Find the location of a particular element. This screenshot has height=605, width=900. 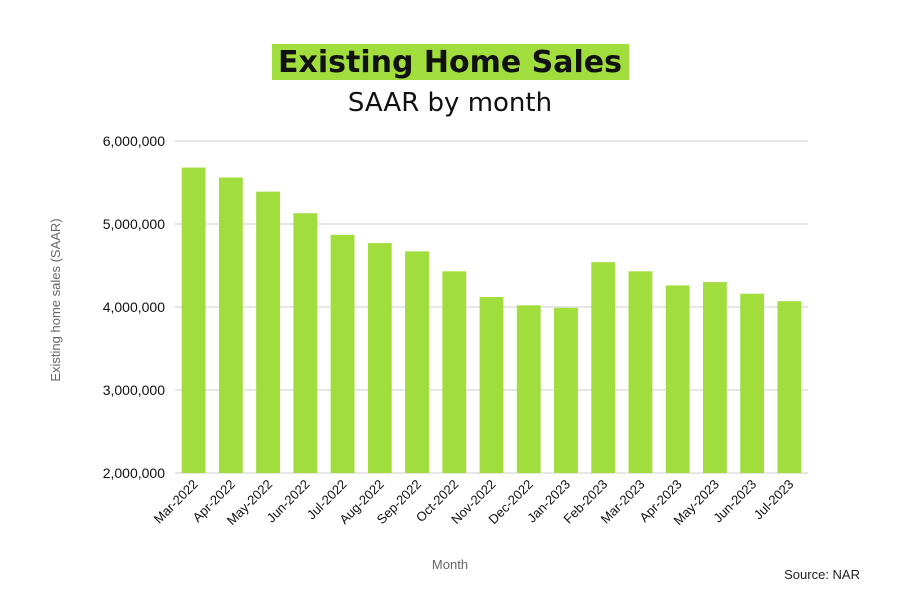

title-highlight is located at coordinates (450, 62).